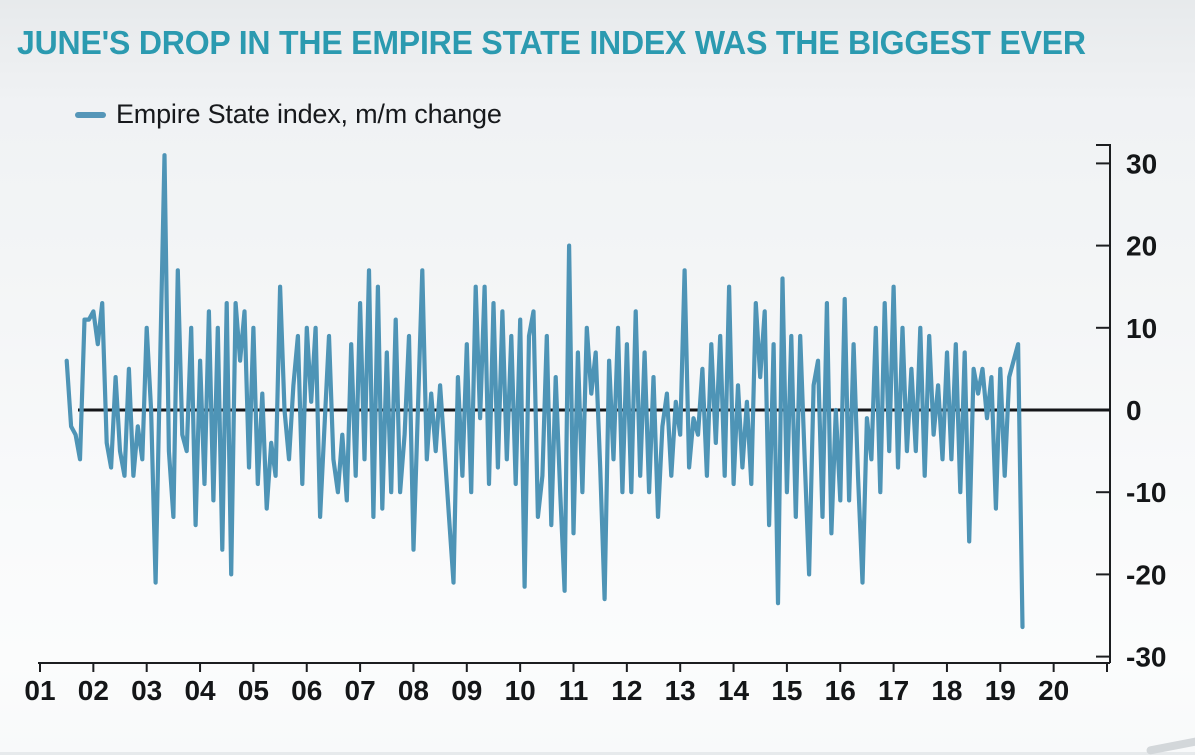 The width and height of the screenshot is (1195, 755). What do you see at coordinates (1146, 410) in the screenshot?
I see `y-axis-labels: 30 20 10 0 -10 -20 -30` at bounding box center [1146, 410].